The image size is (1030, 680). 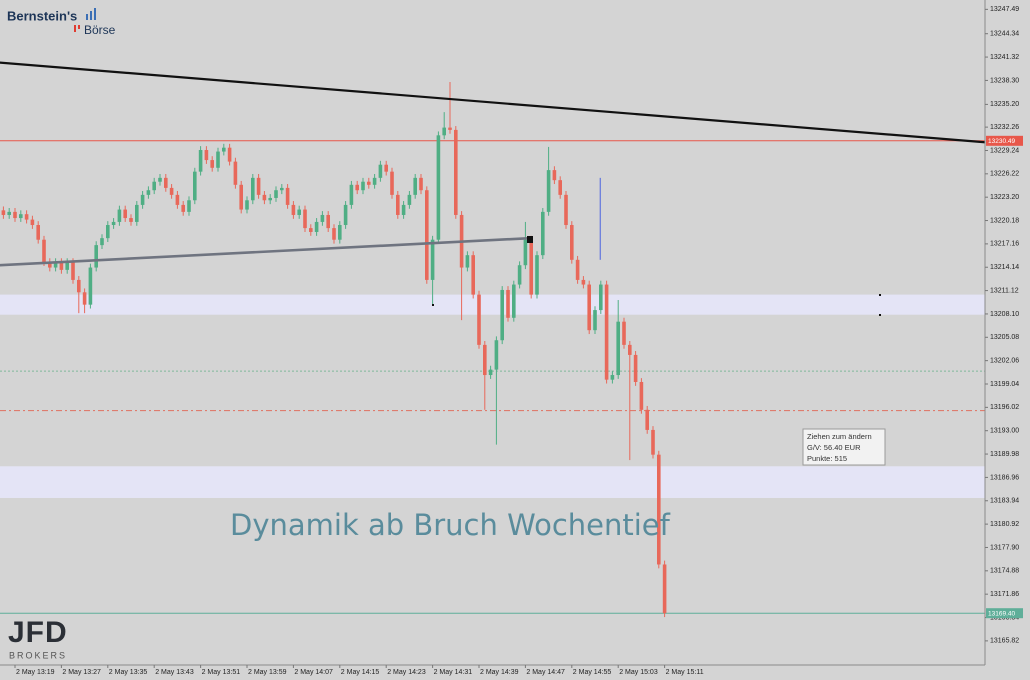 I want to click on y-tick-label: 13196.02, so click(x=1004, y=407).